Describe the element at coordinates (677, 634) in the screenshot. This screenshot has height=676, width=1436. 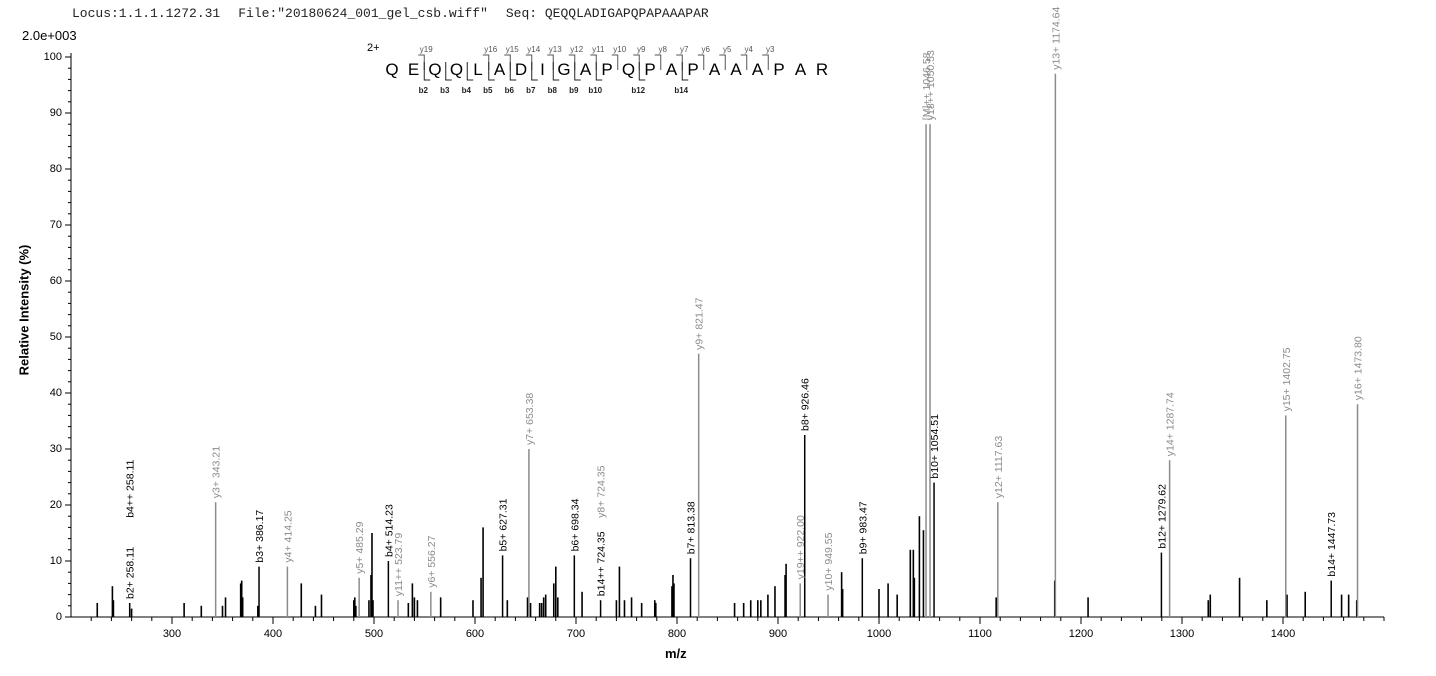
I see `x-tick-label: 800` at that location.